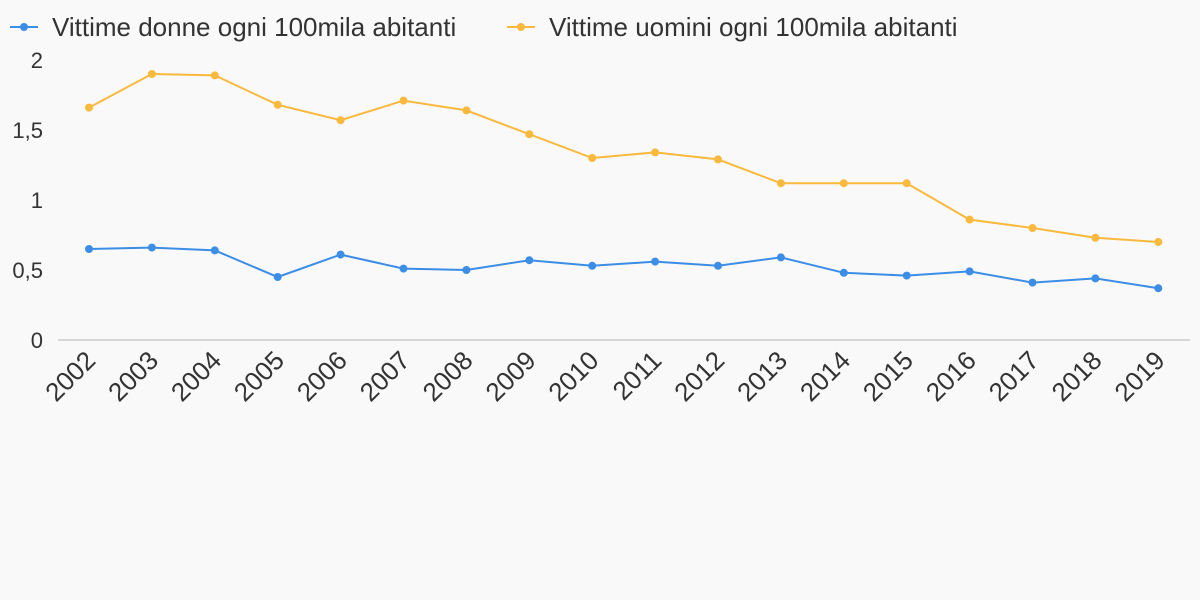  I want to click on x-tick-label: 2002, so click(70, 376).